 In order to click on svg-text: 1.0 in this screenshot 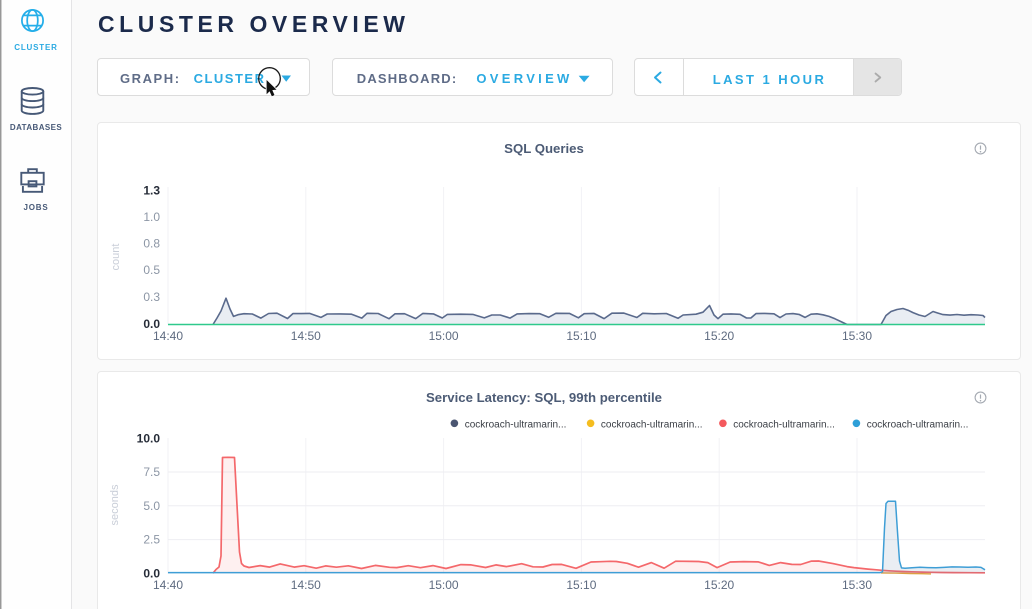, I will do `click(151, 217)`.